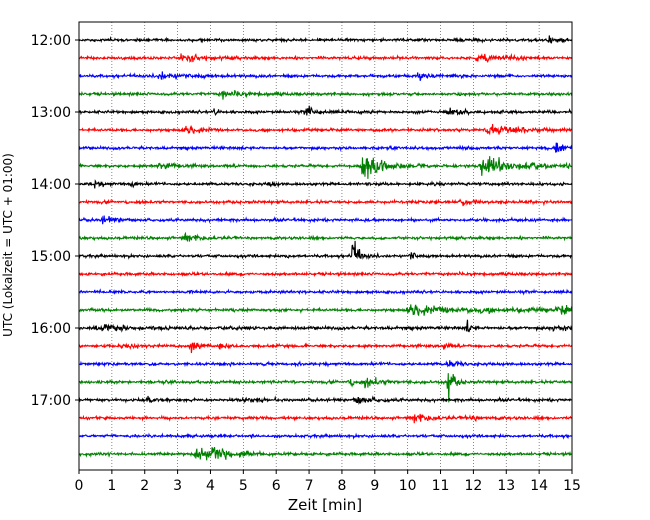  Describe the element at coordinates (55, 221) in the screenshot. I see `y-axis-ticks: 12:00 13:00 14:00 15:00 16:00 17:00` at that location.